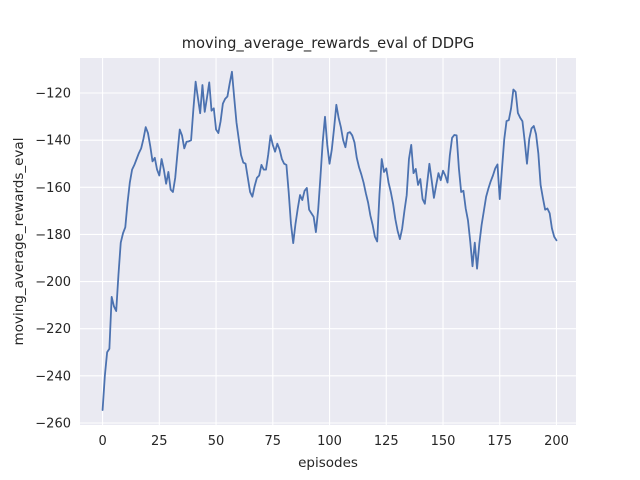 This screenshot has width=640, height=480. Describe the element at coordinates (216, 441) in the screenshot. I see `x-tick-label: 50` at that location.